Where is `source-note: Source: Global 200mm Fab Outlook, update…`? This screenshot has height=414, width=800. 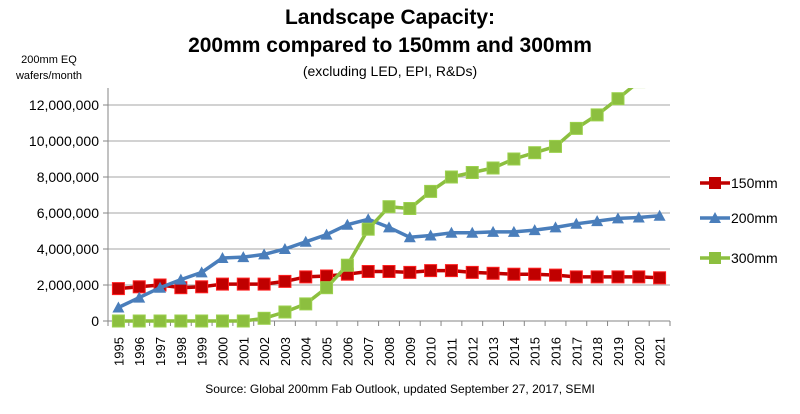 source-note: Source: Global 200mm Fab Outlook, update… is located at coordinates (400, 389).